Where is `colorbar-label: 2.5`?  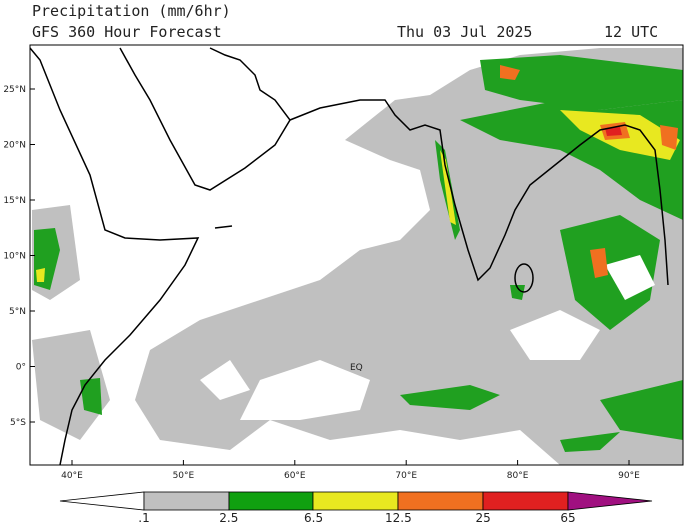 colorbar-label: 2.5 is located at coordinates (228, 518).